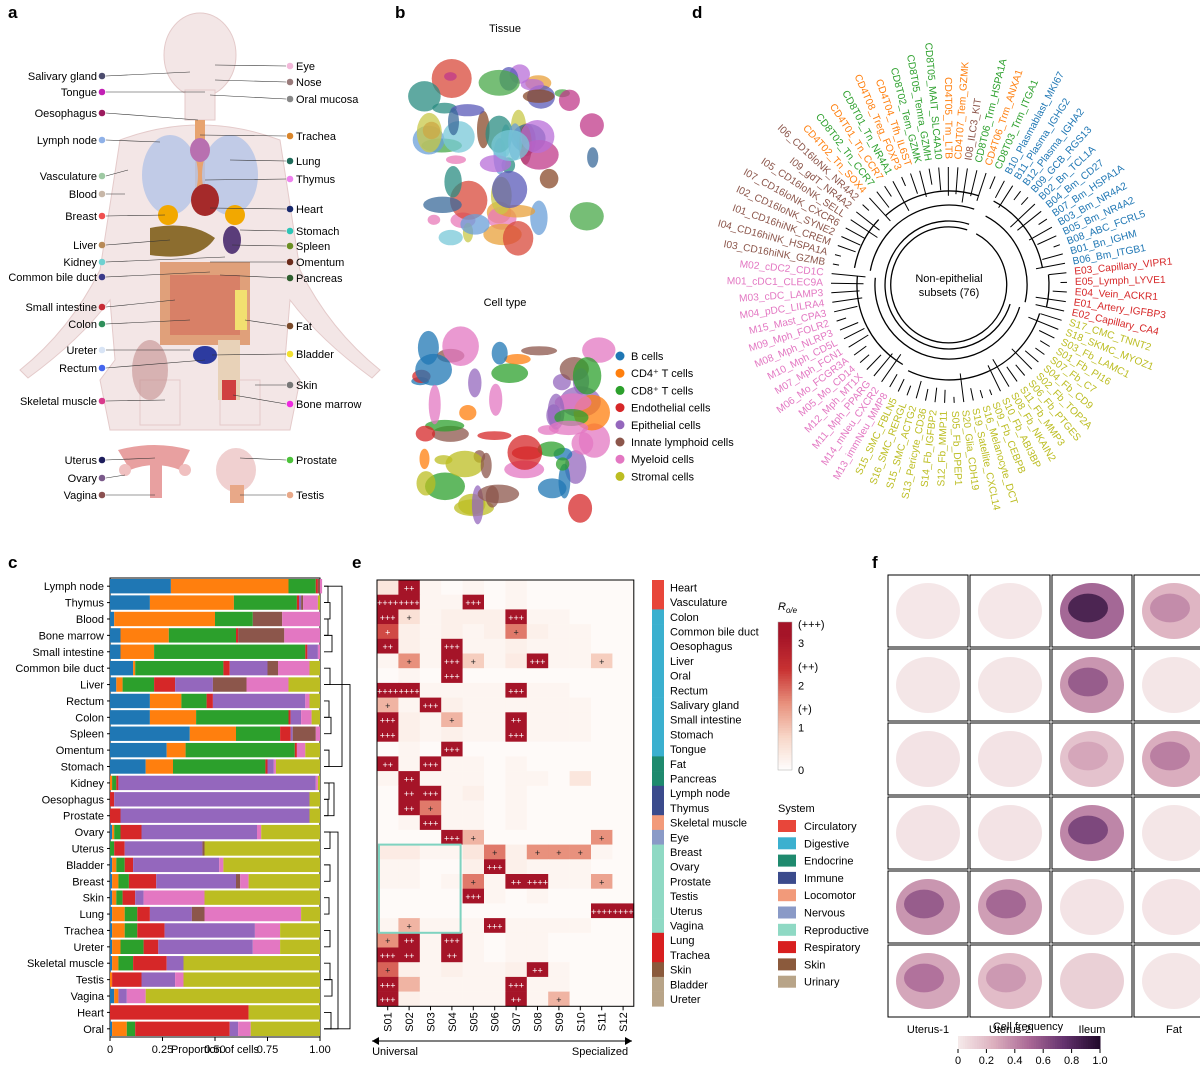 This screenshot has width=1200, height=1082. I want to click on system-label: Reproductive, so click(836, 931).